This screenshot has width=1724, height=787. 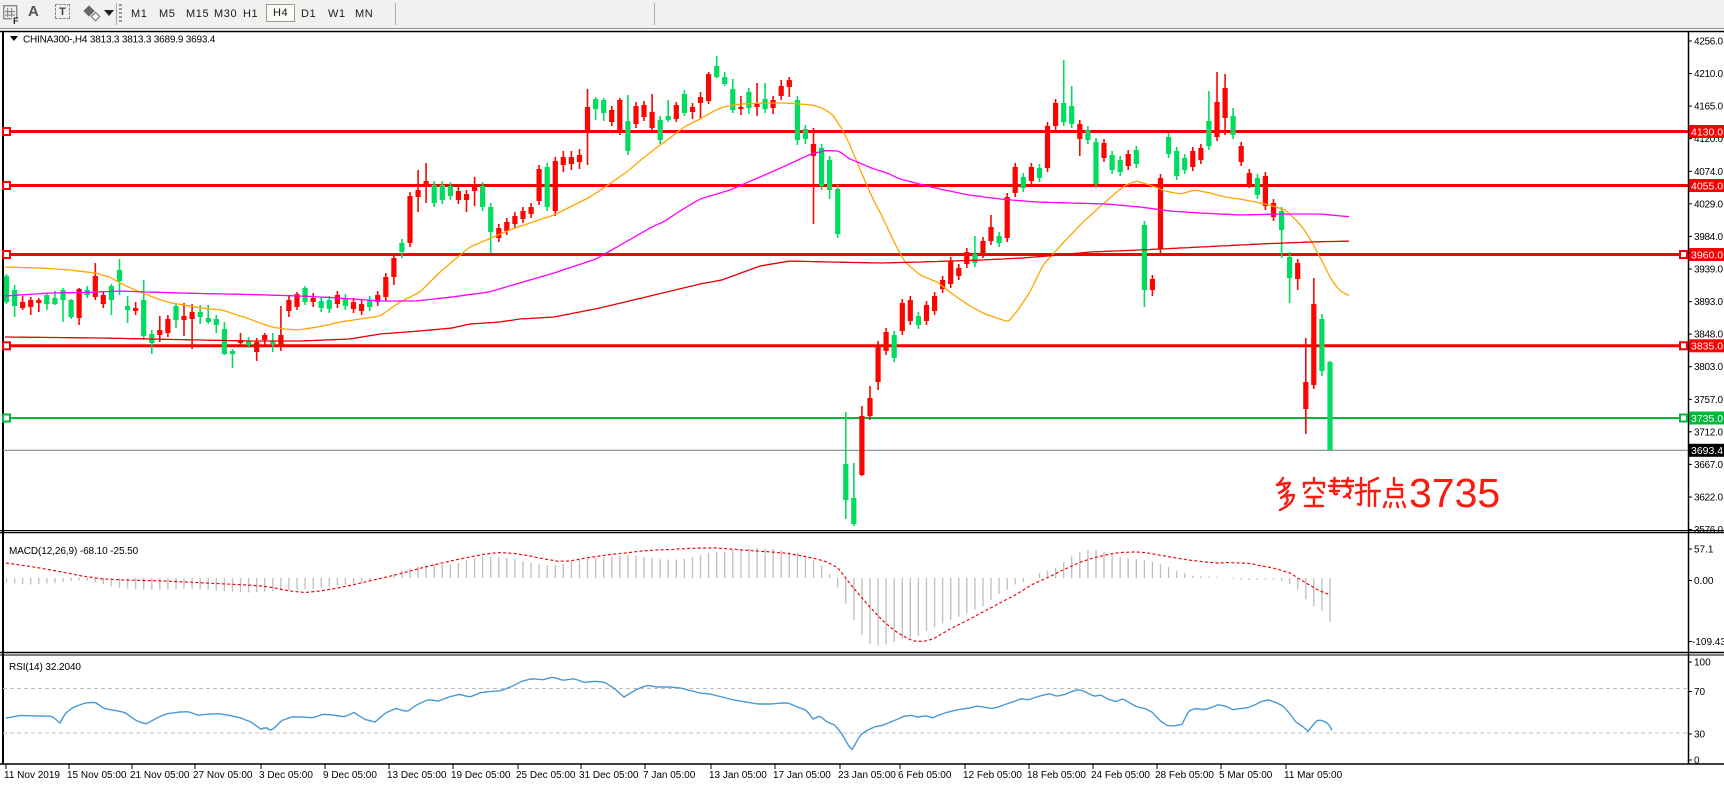 I want to click on svg-text: 3667.0, so click(x=1709, y=465).